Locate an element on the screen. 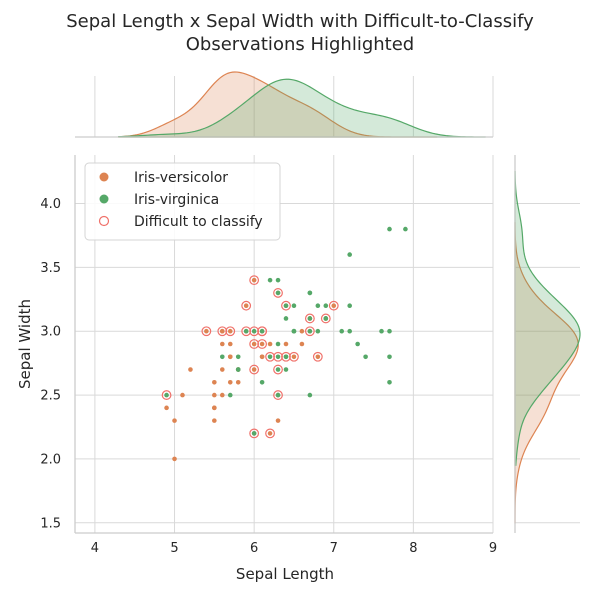 The image size is (600, 600). y-tick-label: 1.5 is located at coordinates (50, 523).